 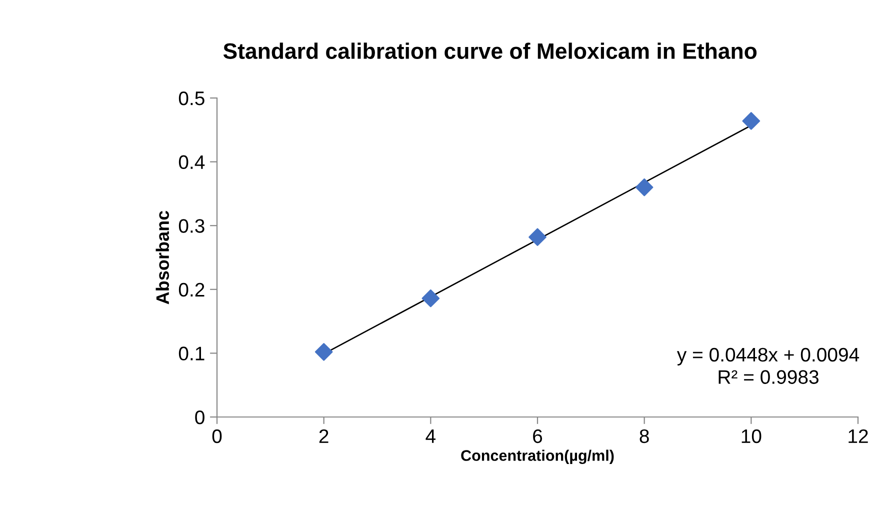 What do you see at coordinates (163, 257) in the screenshot?
I see `y-axis-title: Absorbanc` at bounding box center [163, 257].